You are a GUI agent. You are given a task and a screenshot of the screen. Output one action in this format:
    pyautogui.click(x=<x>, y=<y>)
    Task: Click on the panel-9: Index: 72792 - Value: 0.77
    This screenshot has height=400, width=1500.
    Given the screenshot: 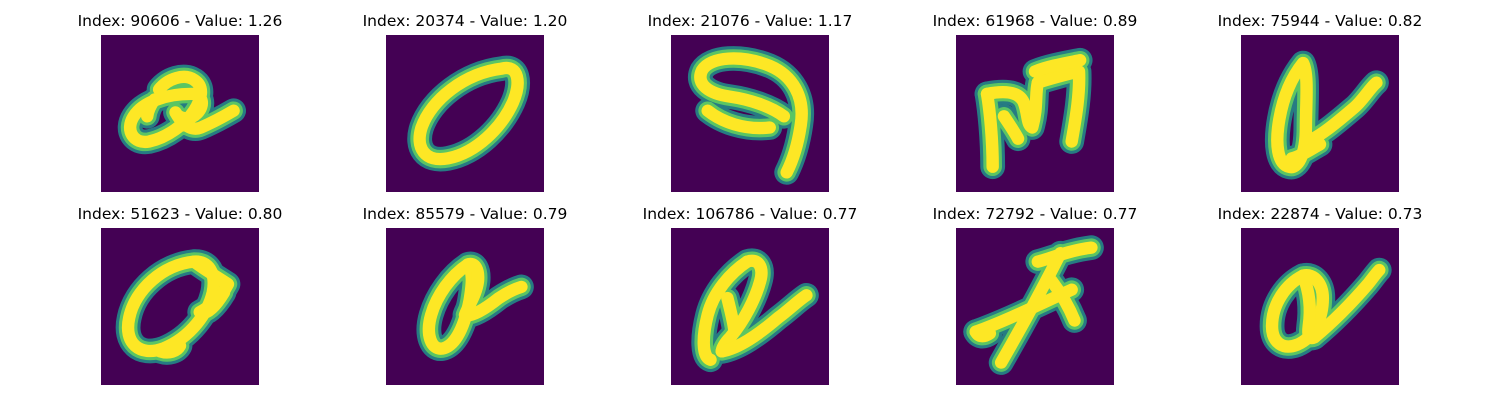 What is the action you would take?
    pyautogui.click(x=1035, y=294)
    